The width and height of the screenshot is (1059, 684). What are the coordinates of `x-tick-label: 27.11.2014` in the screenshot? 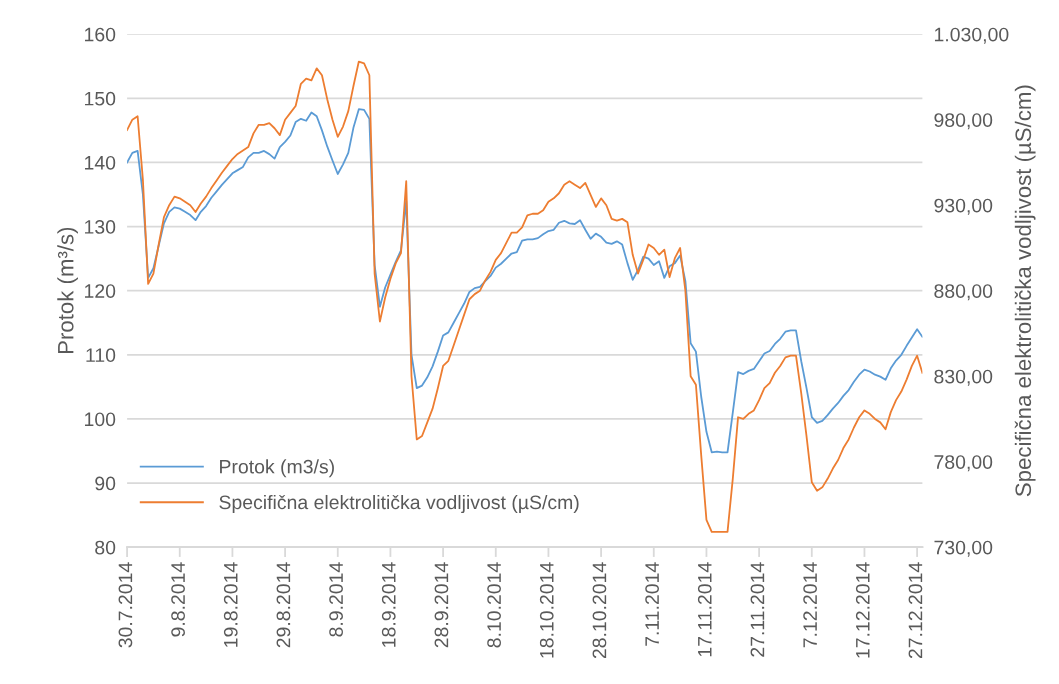 It's located at (757, 609).